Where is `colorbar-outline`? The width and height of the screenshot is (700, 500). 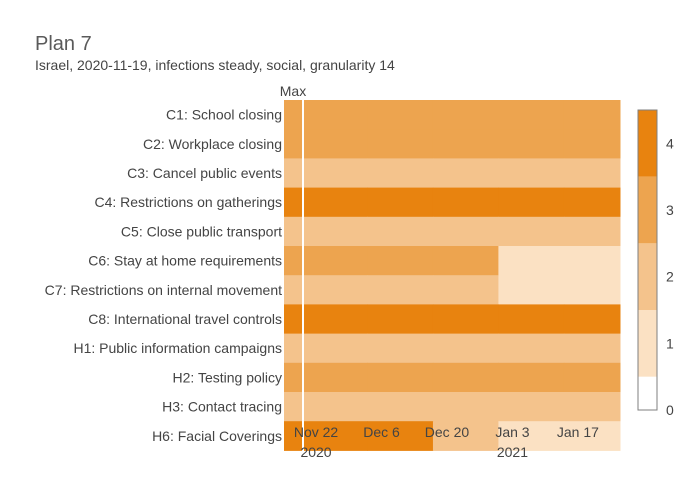
colorbar-outline is located at coordinates (647, 260).